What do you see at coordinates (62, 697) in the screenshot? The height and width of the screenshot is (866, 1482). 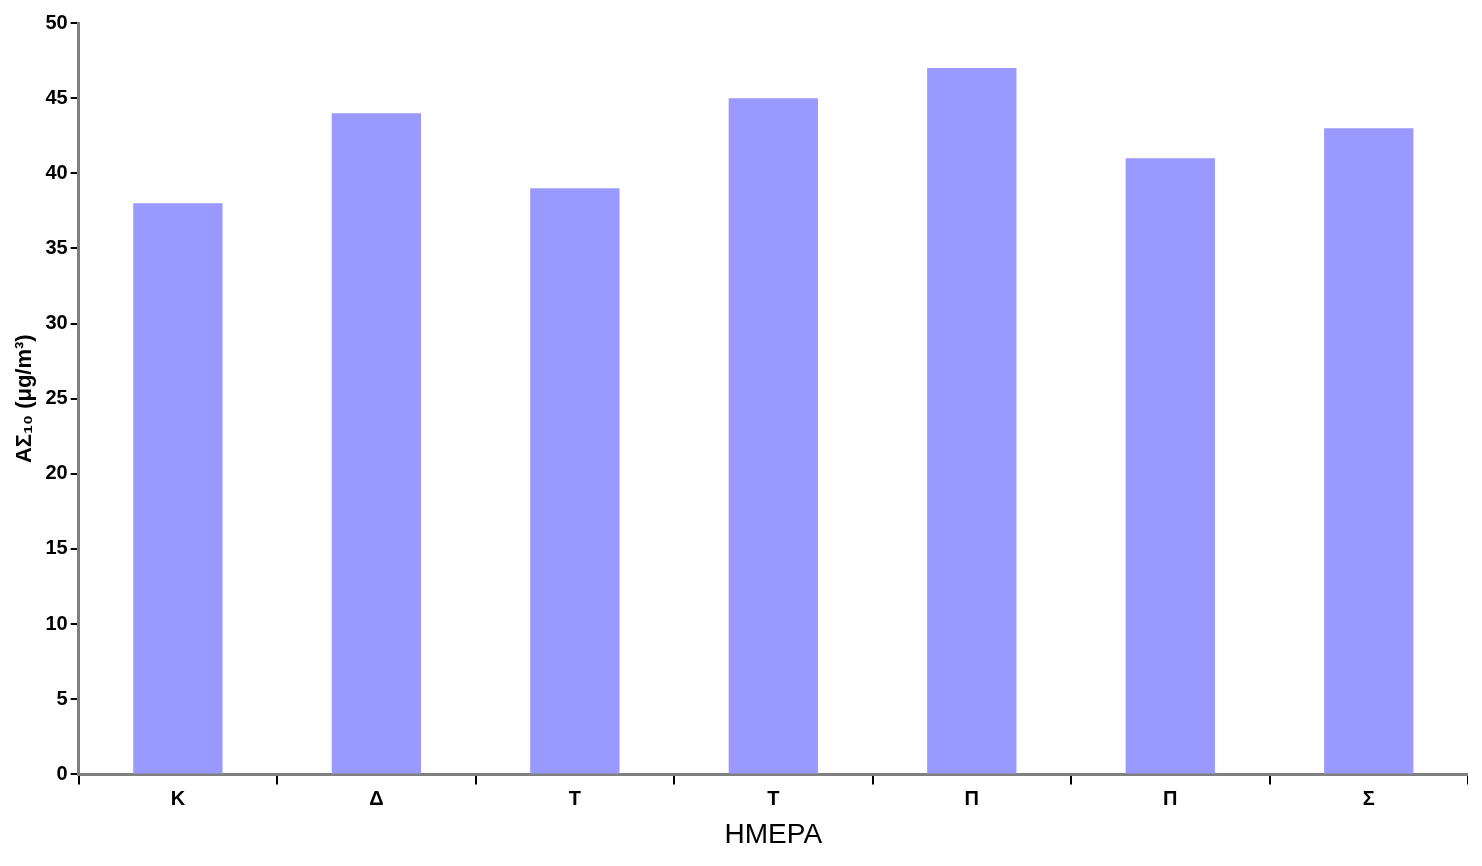 I see `y-tick-label: 5` at bounding box center [62, 697].